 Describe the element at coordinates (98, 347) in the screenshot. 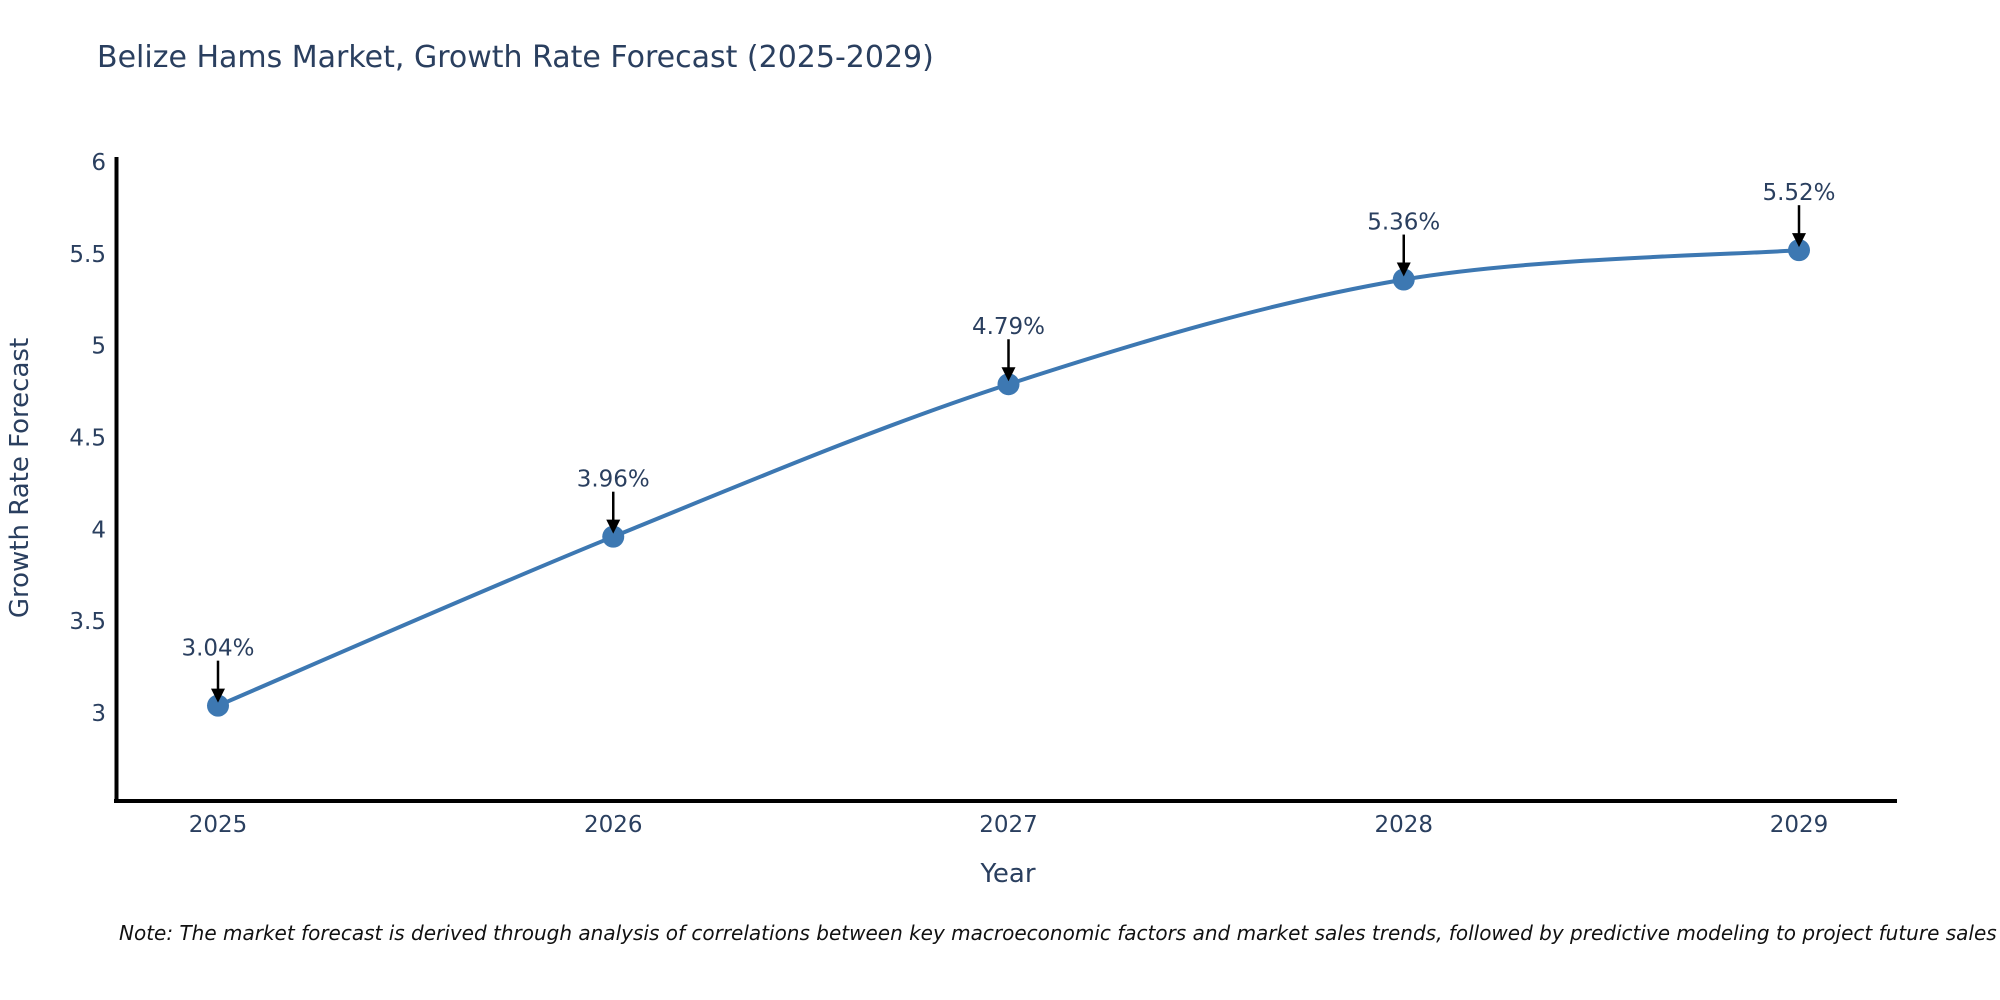

I see `y-tick-label: 5` at that location.